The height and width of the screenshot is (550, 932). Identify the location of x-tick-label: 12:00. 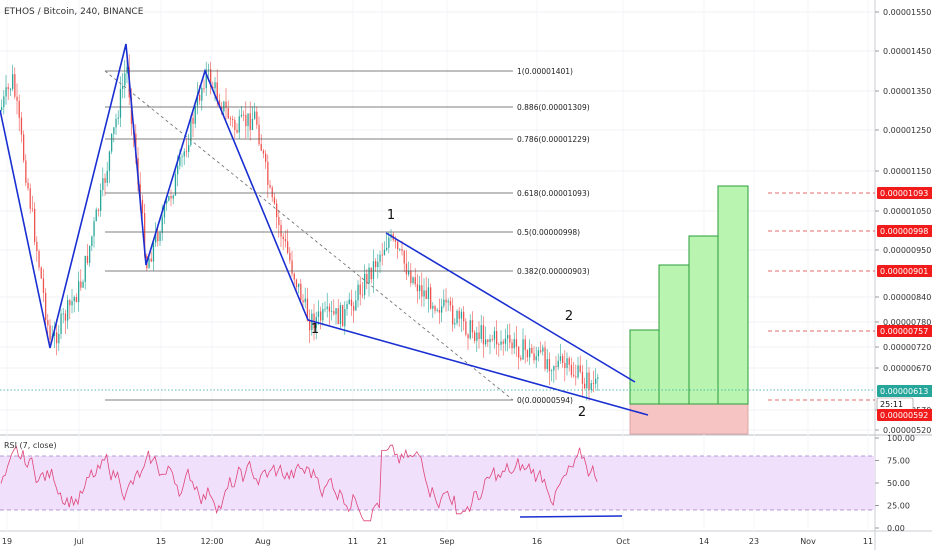
(211, 541).